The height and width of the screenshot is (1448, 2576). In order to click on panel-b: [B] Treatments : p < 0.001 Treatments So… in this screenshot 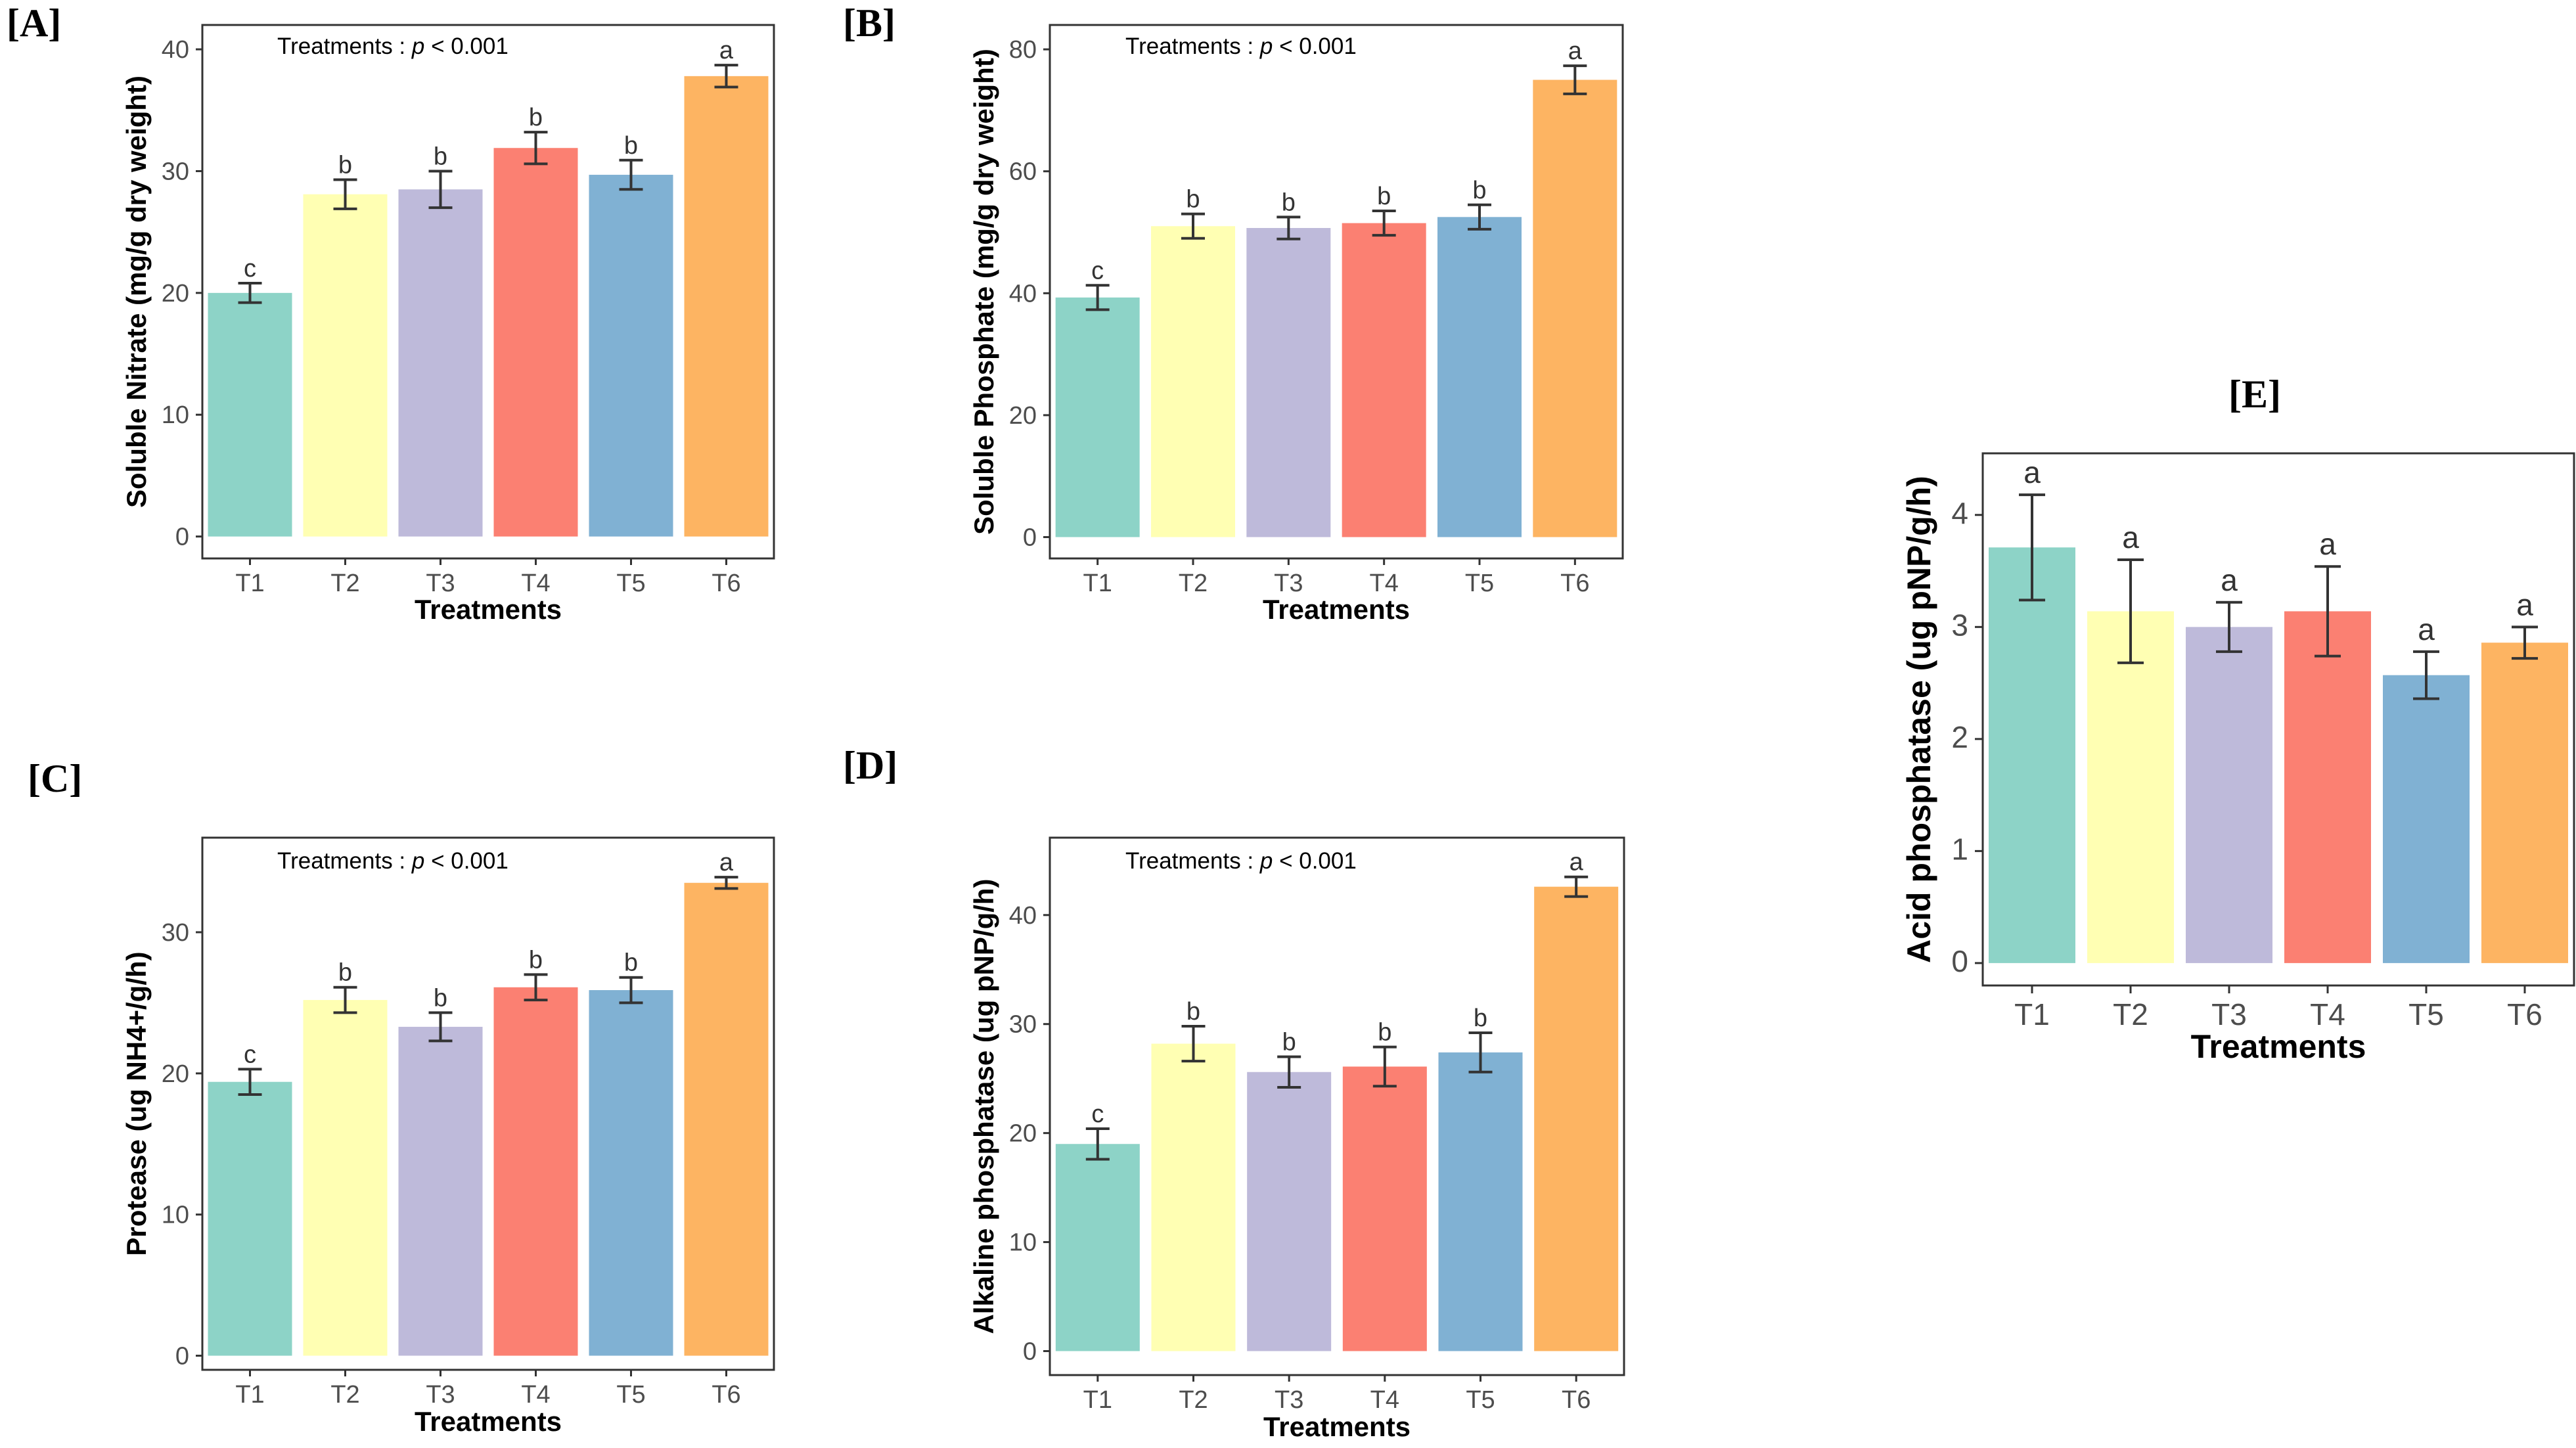, I will do `click(1233, 313)`.